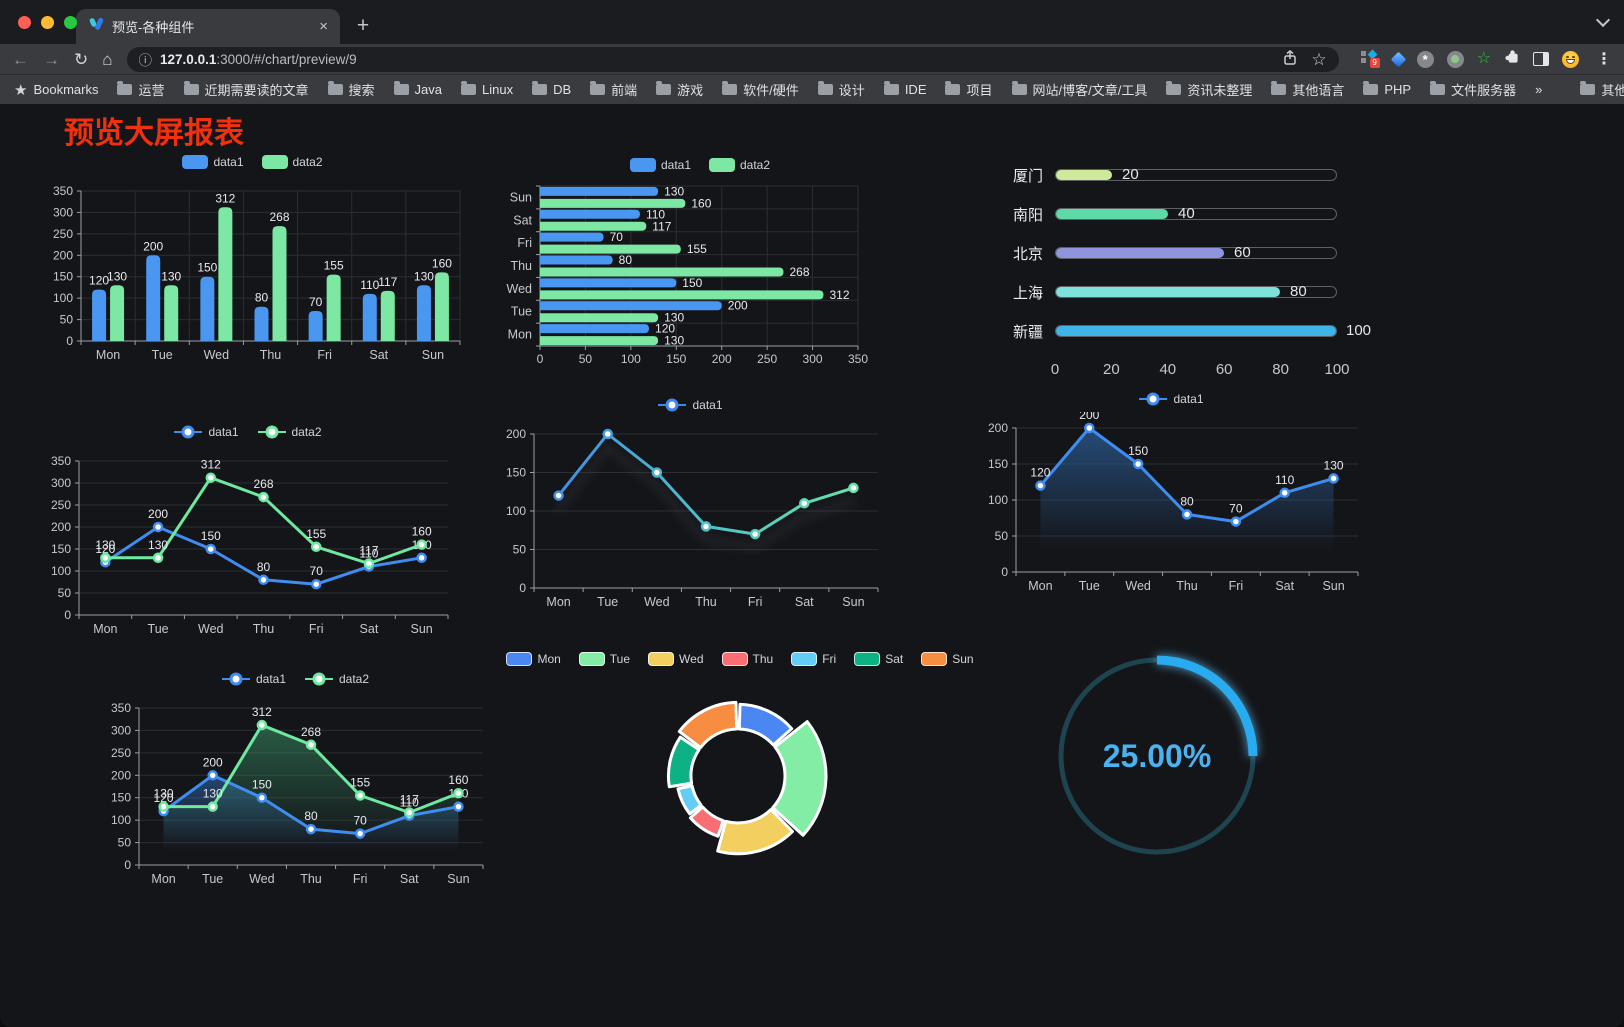 The width and height of the screenshot is (1624, 1027). I want to click on minimize-window-button, so click(47, 22).